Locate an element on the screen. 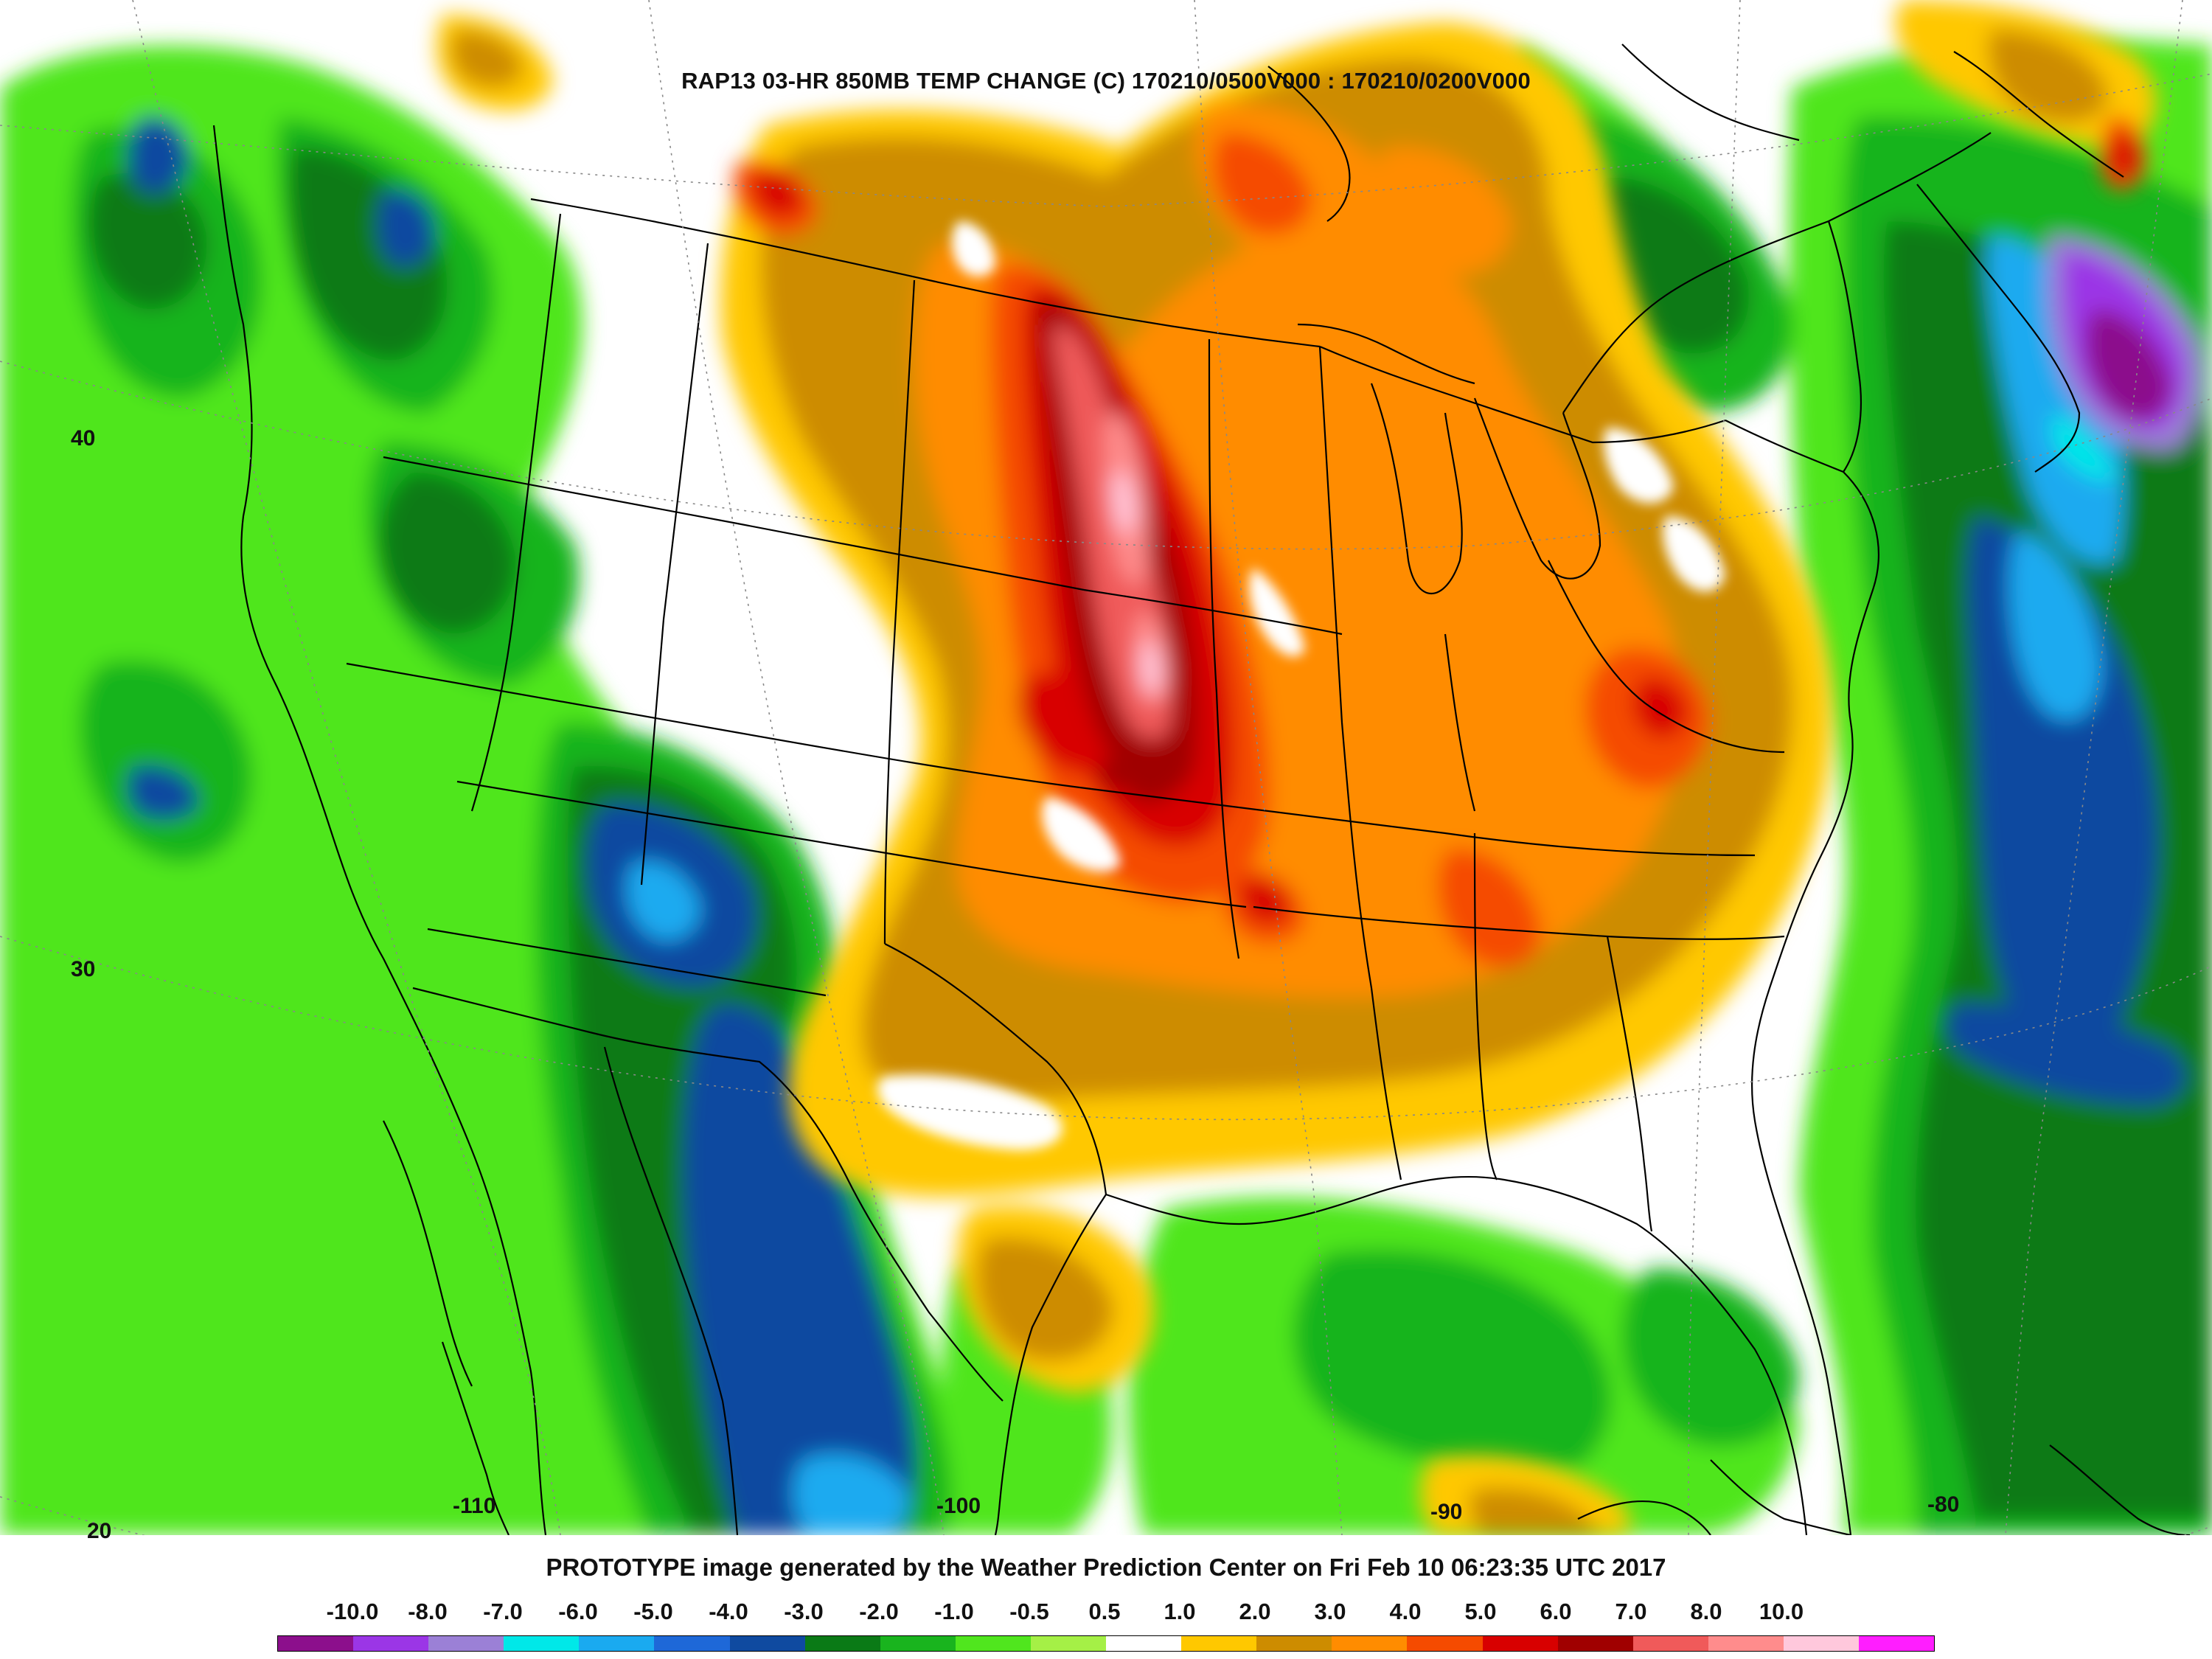  longitude-label-80: -80 is located at coordinates (1943, 1504).